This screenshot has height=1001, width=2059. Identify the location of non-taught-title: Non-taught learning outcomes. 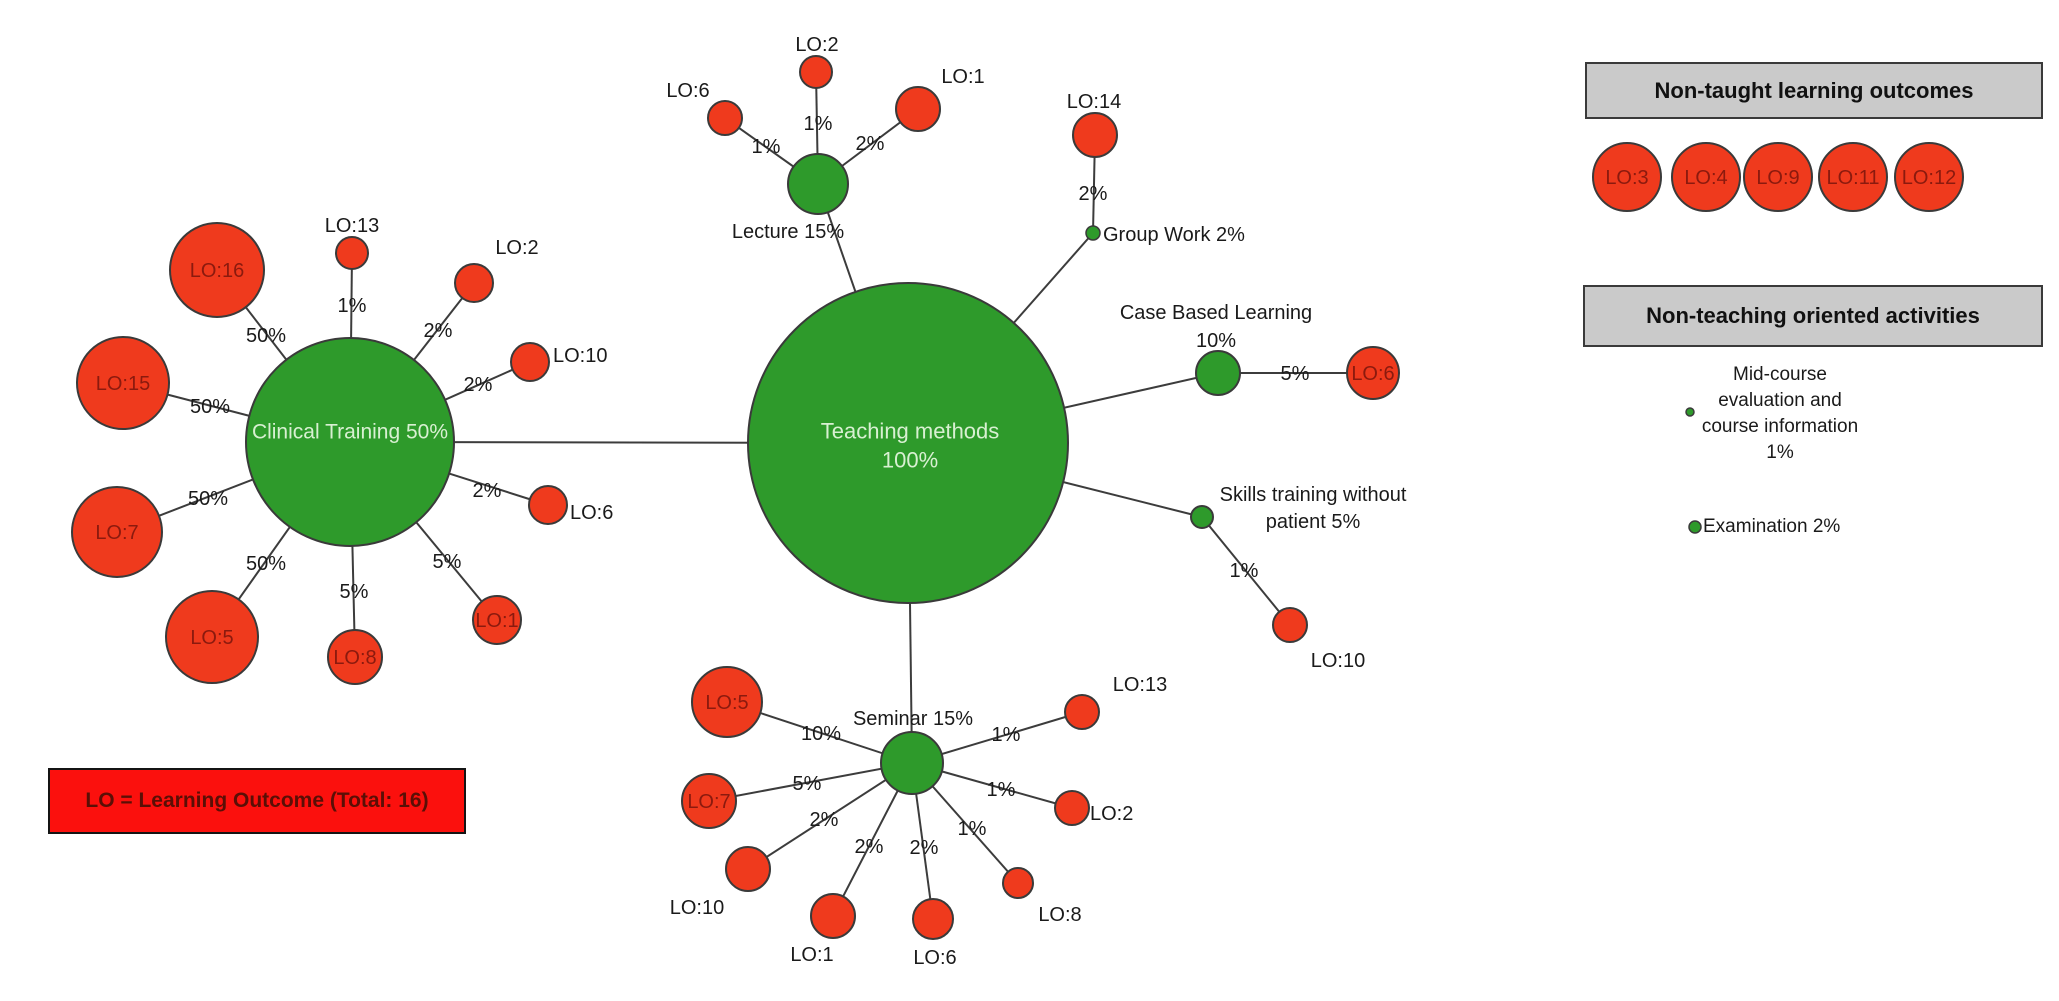
(1814, 90).